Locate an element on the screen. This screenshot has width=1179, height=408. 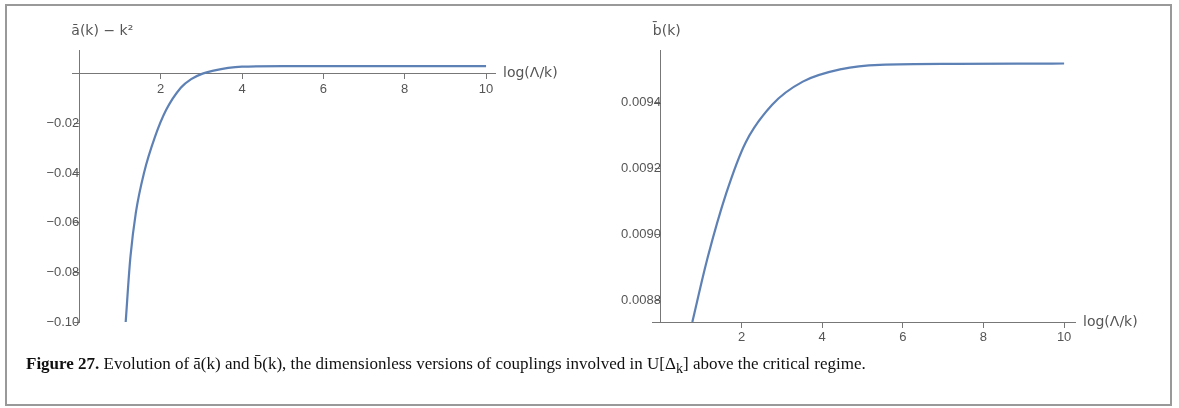
y-tick-label: −0.02 is located at coordinates (63, 122).